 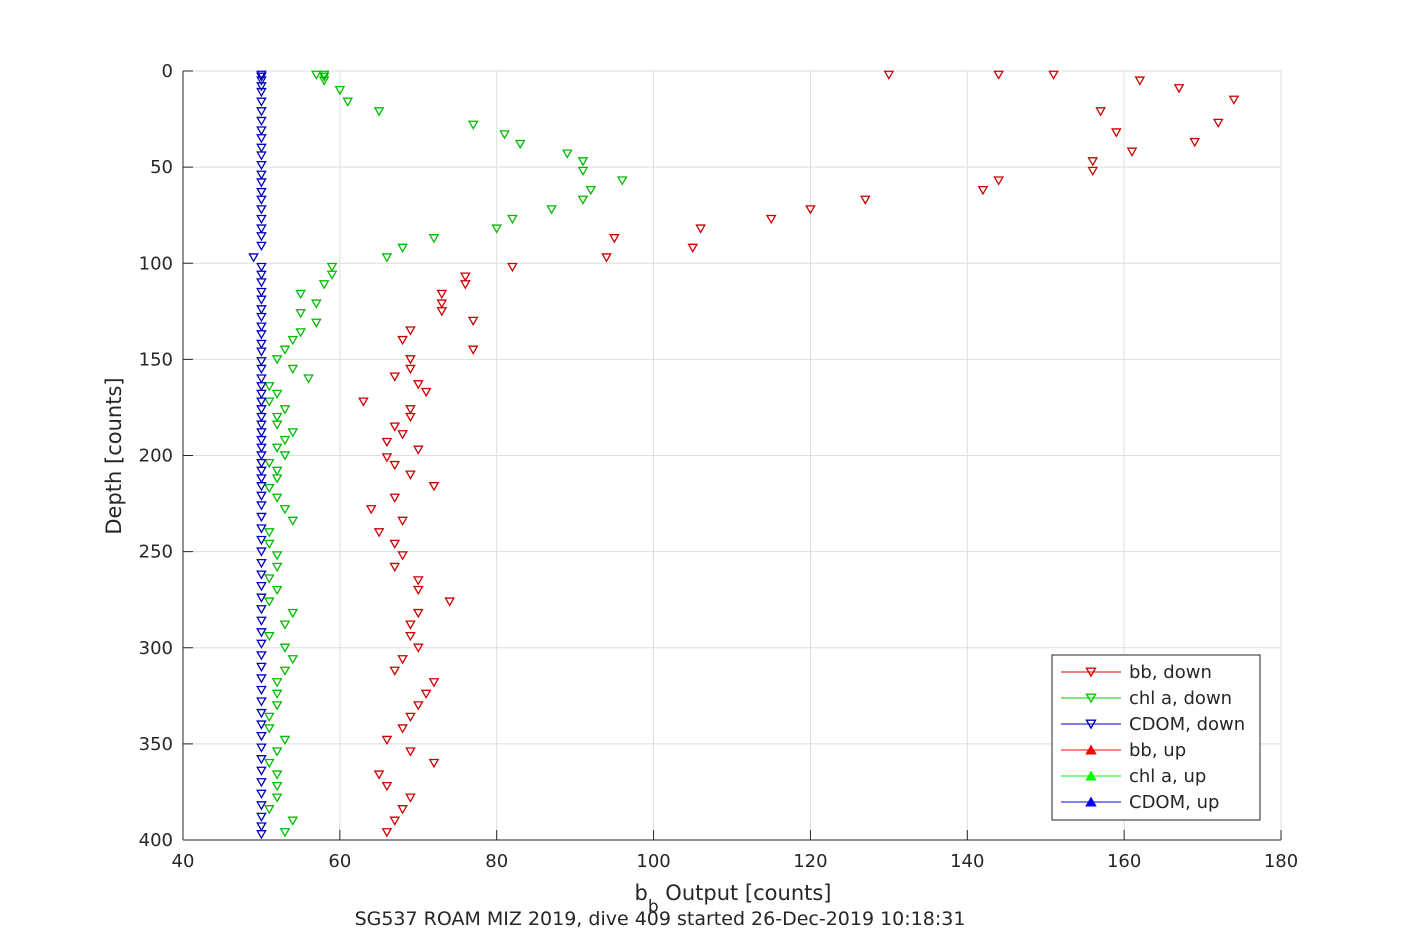 I want to click on legend-box, so click(x=1156, y=737).